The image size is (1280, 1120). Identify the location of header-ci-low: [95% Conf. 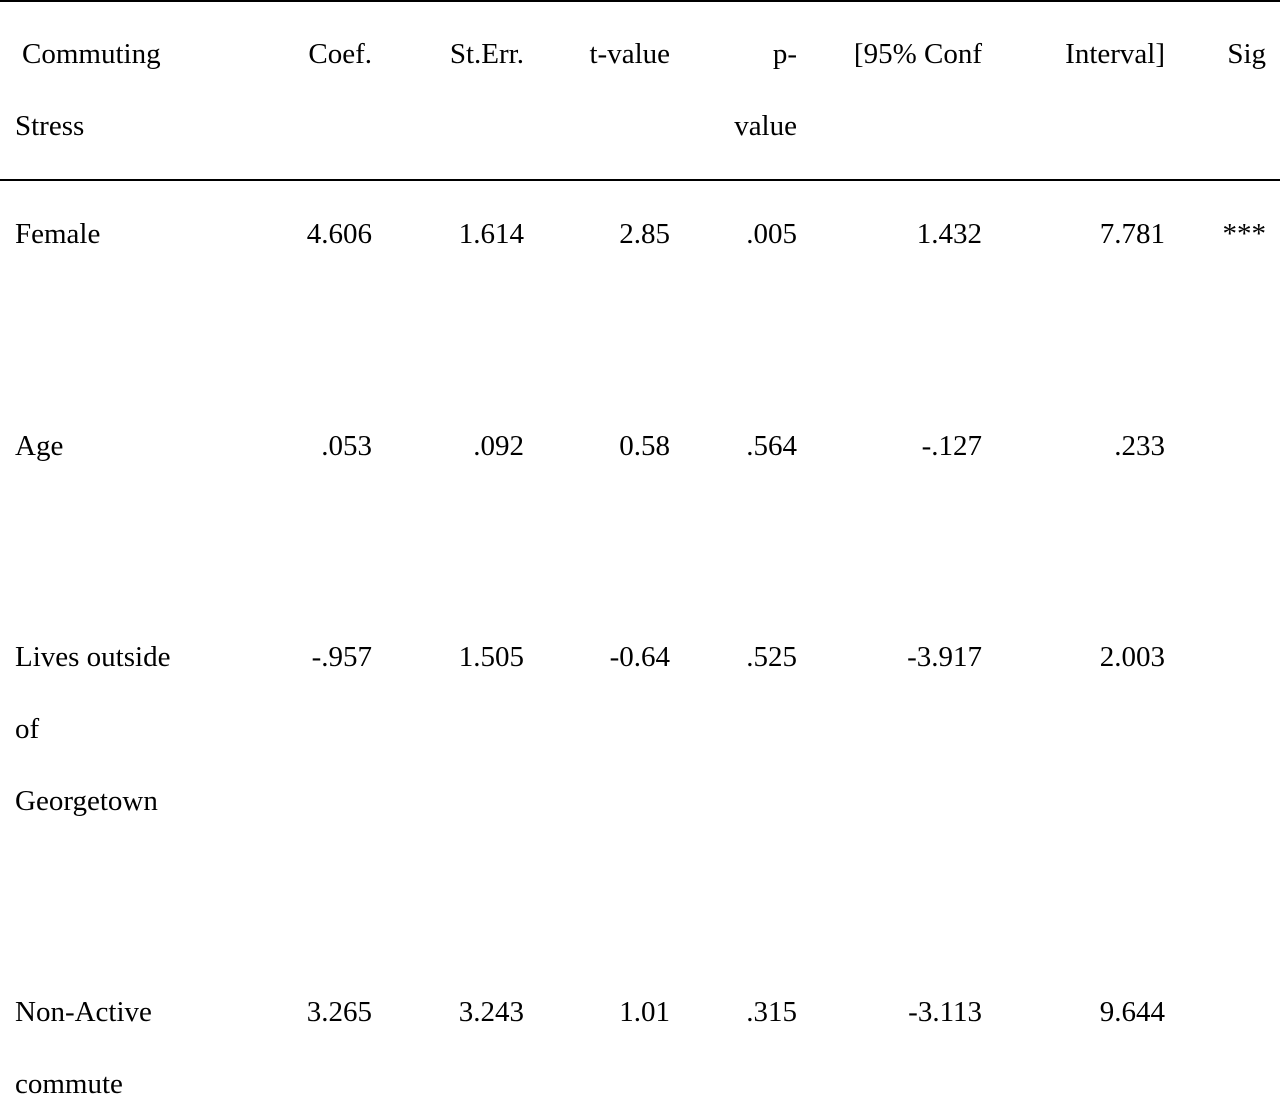
(917, 54).